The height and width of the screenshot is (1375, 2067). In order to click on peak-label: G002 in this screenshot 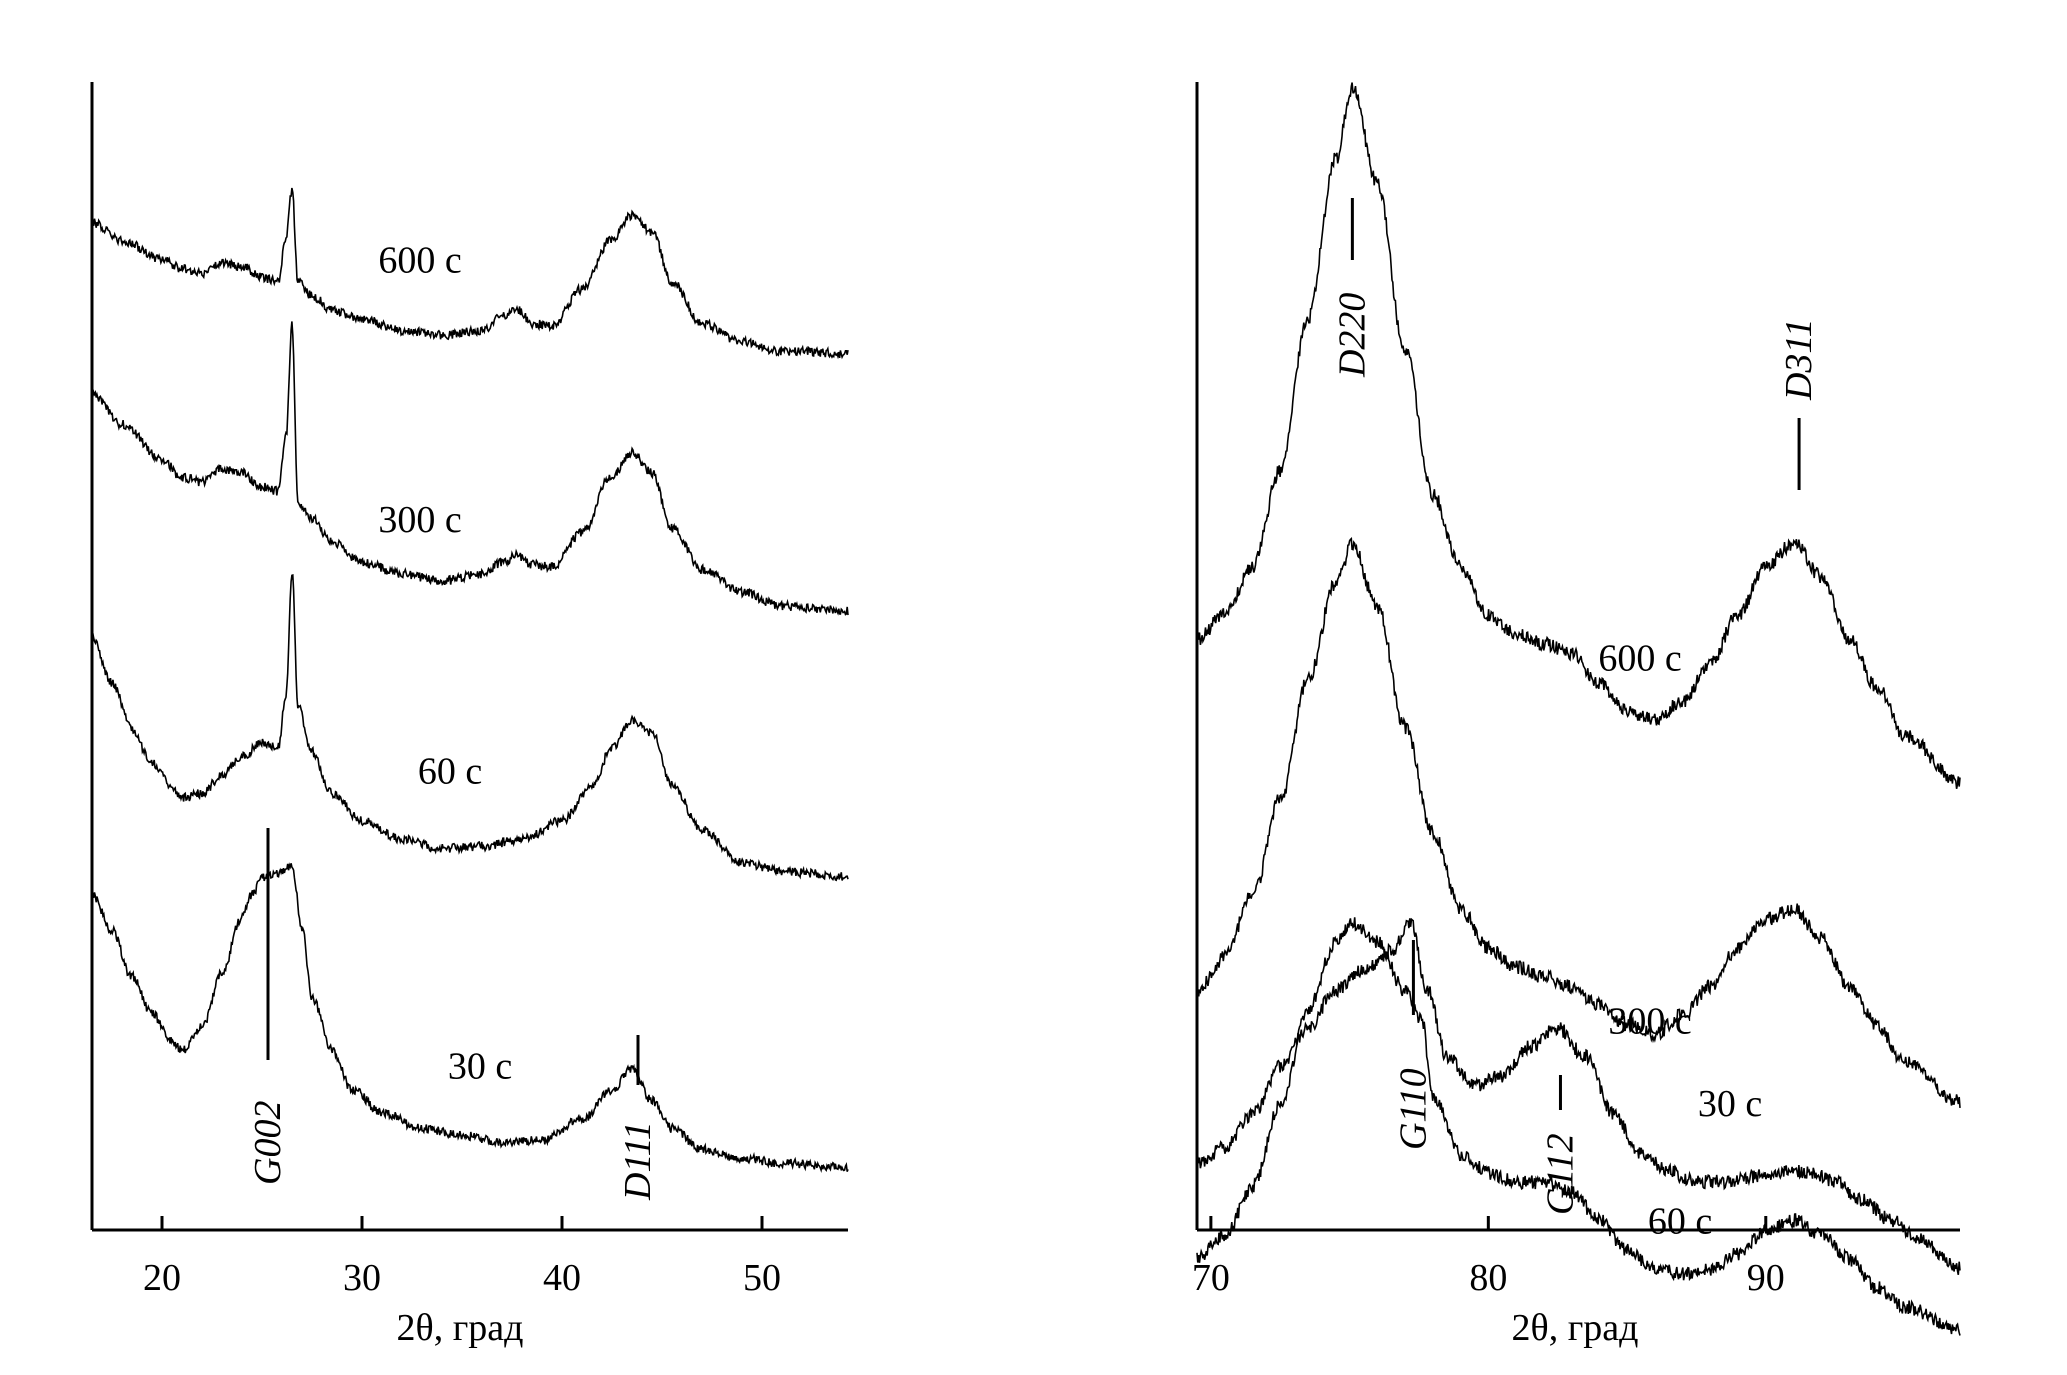, I will do `click(268, 1143)`.